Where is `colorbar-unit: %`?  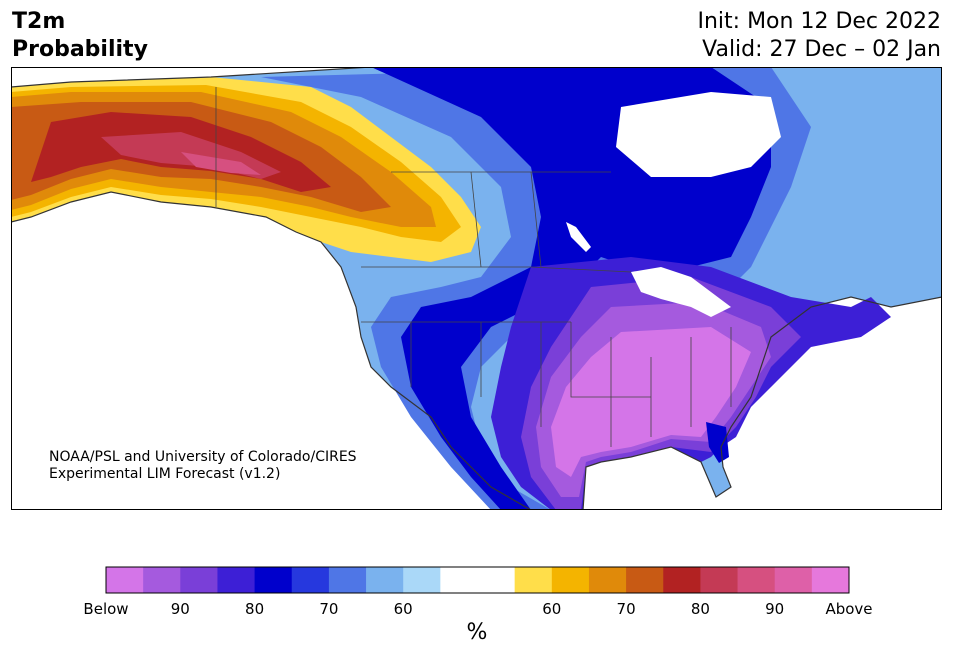
colorbar-unit: % is located at coordinates (477, 632).